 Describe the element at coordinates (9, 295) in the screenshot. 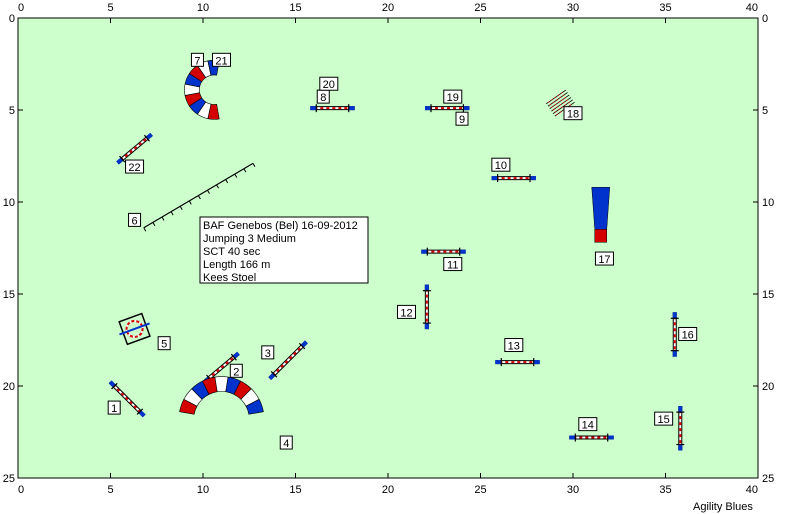

I see `y-tick-label-left: 15` at that location.